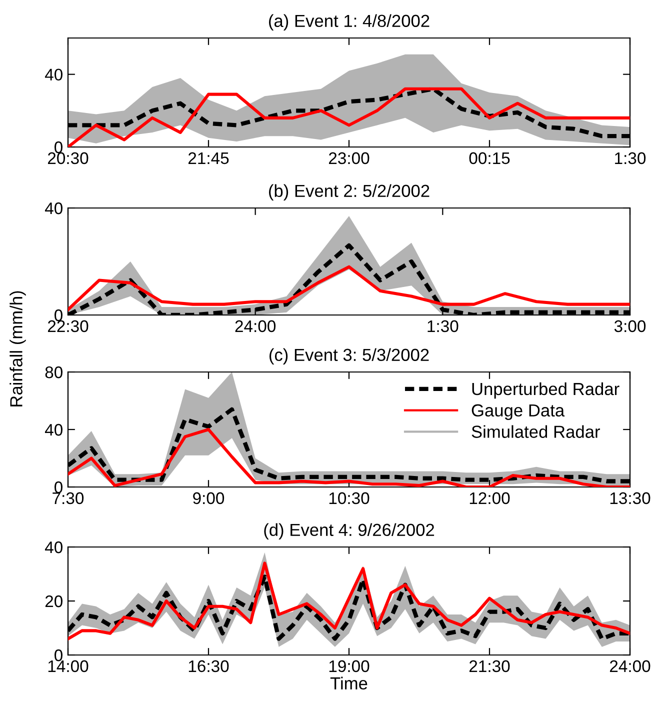  What do you see at coordinates (349, 356) in the screenshot?
I see `chart-title: (c) Event 3: 5/3/2002` at bounding box center [349, 356].